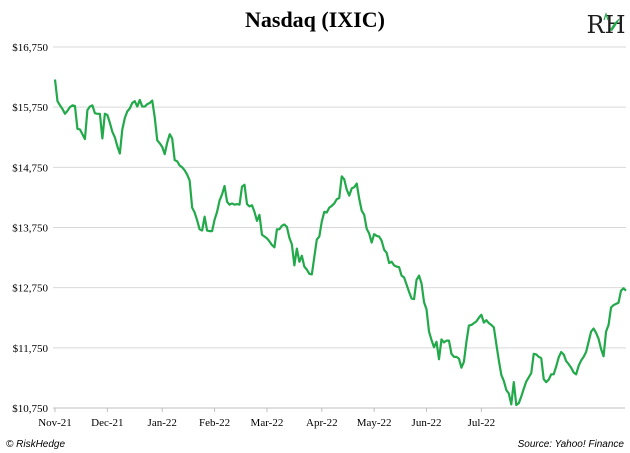 This screenshot has width=630, height=453. What do you see at coordinates (31, 349) in the screenshot?
I see `y-tick-label: $11,750` at bounding box center [31, 349].